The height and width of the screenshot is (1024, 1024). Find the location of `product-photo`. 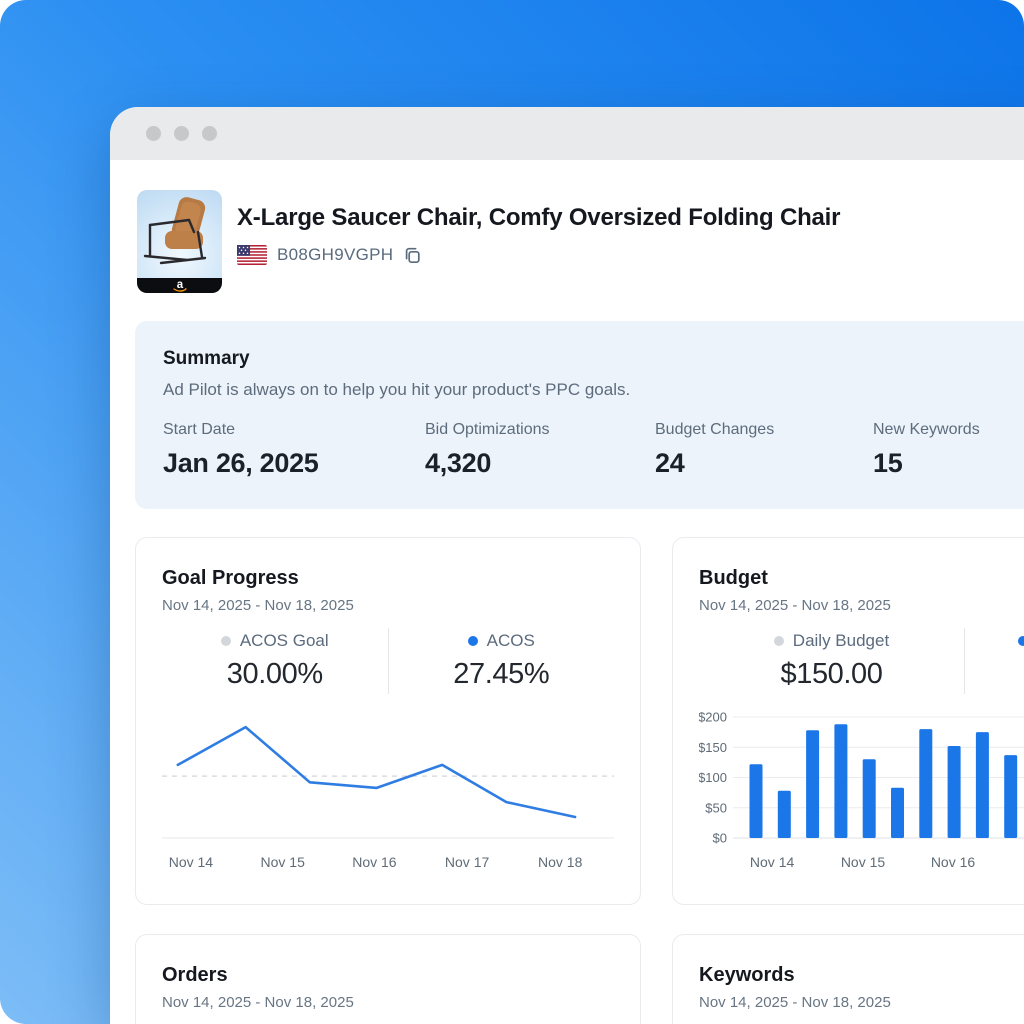

product-photo is located at coordinates (179, 234).